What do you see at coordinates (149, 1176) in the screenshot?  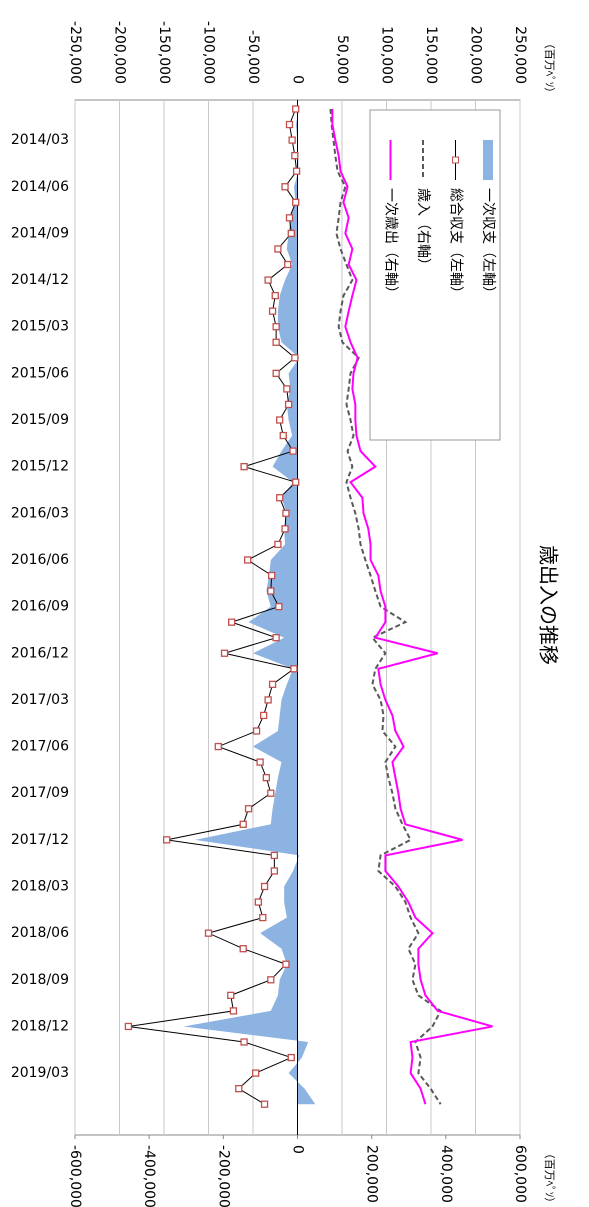 I see `y2-tick-label: -400,000` at bounding box center [149, 1176].